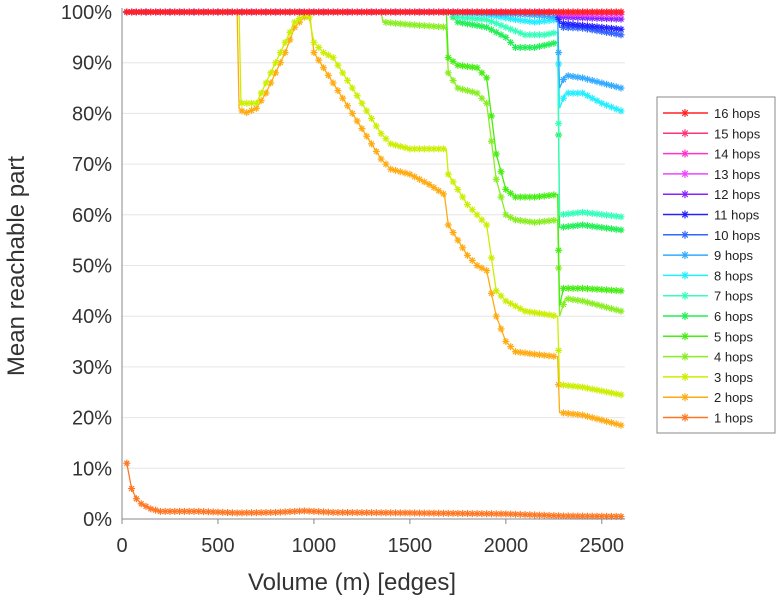  Describe the element at coordinates (708, 397) in the screenshot. I see `legend-item: 2 hops` at that location.